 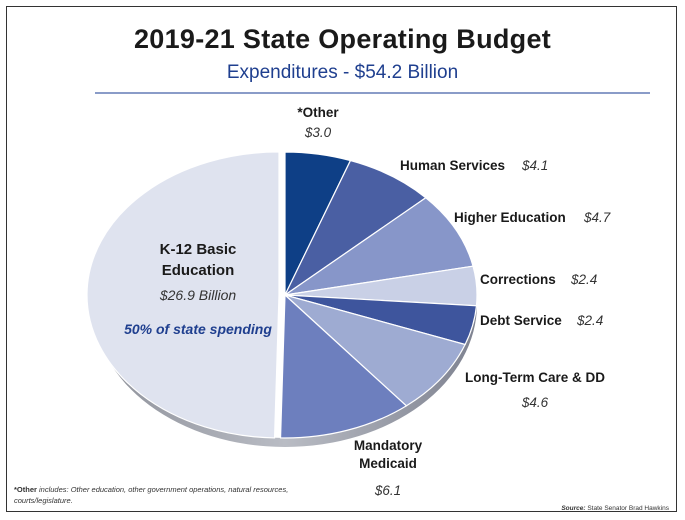 What do you see at coordinates (198, 249) in the screenshot?
I see `label-k12-line1: K-12 Basic` at bounding box center [198, 249].